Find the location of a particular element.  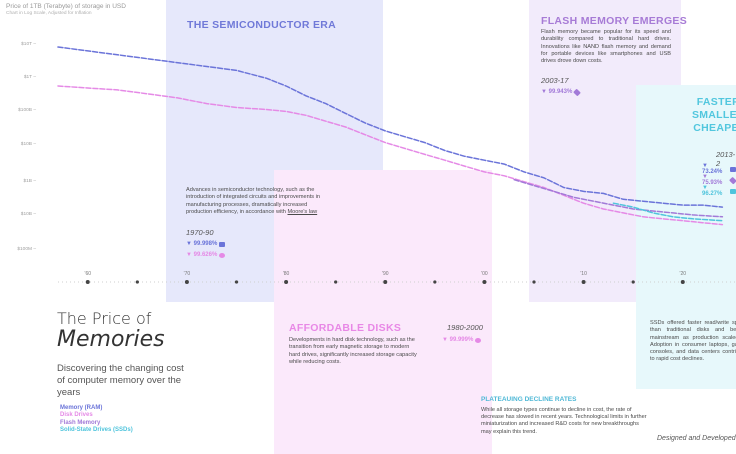

ssd-flash-stat-value: ▼ 75.93% is located at coordinates (712, 180).